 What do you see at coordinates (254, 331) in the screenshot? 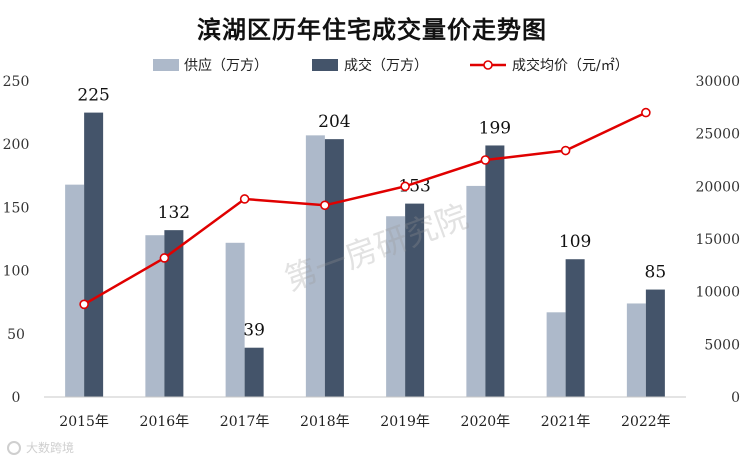
I see `deal-data-label: 39` at bounding box center [254, 331].